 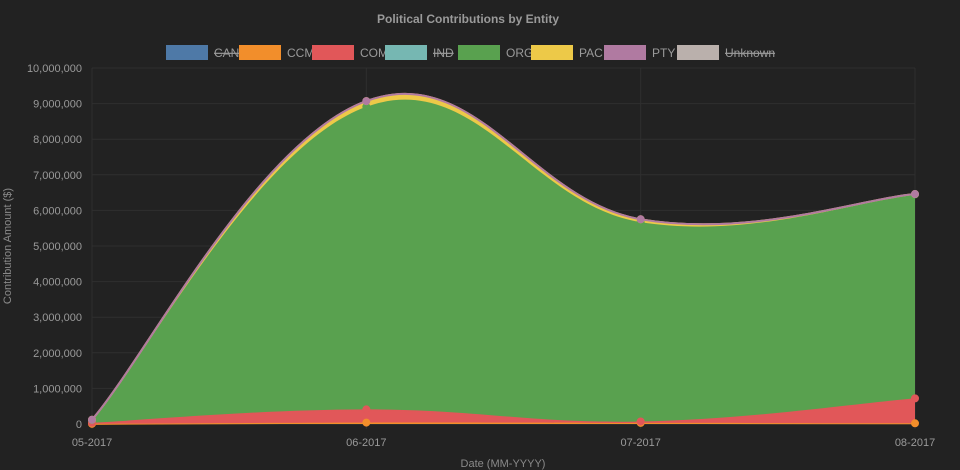 I want to click on legend-label: PTY, so click(x=663, y=53).